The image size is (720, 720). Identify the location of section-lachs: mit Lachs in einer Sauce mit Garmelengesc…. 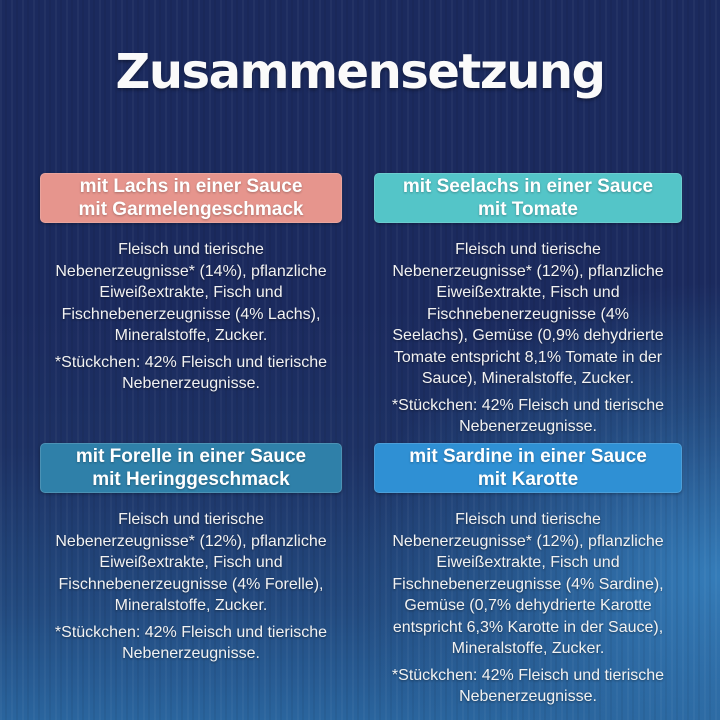
(191, 284).